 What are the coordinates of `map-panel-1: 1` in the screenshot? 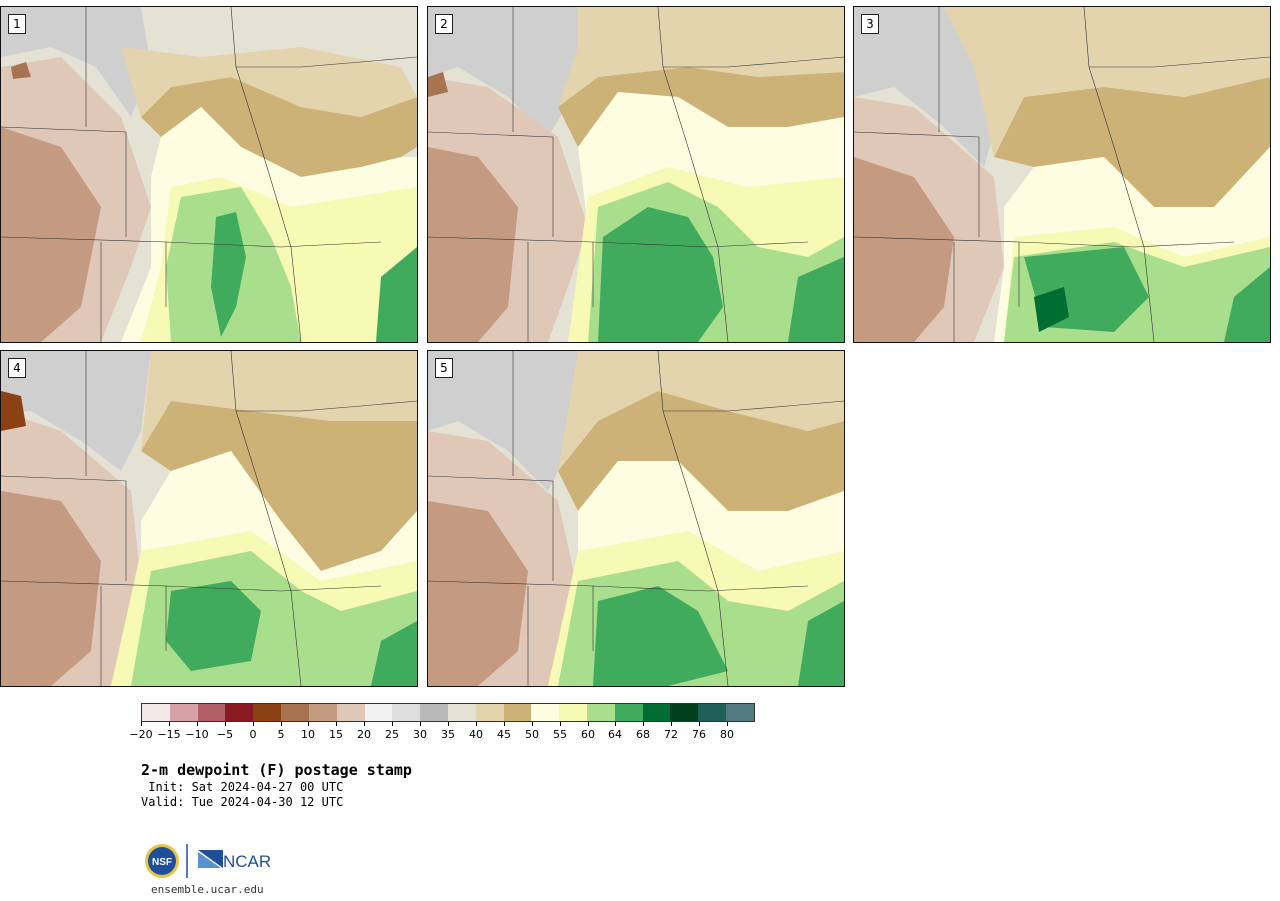 It's located at (209, 174).